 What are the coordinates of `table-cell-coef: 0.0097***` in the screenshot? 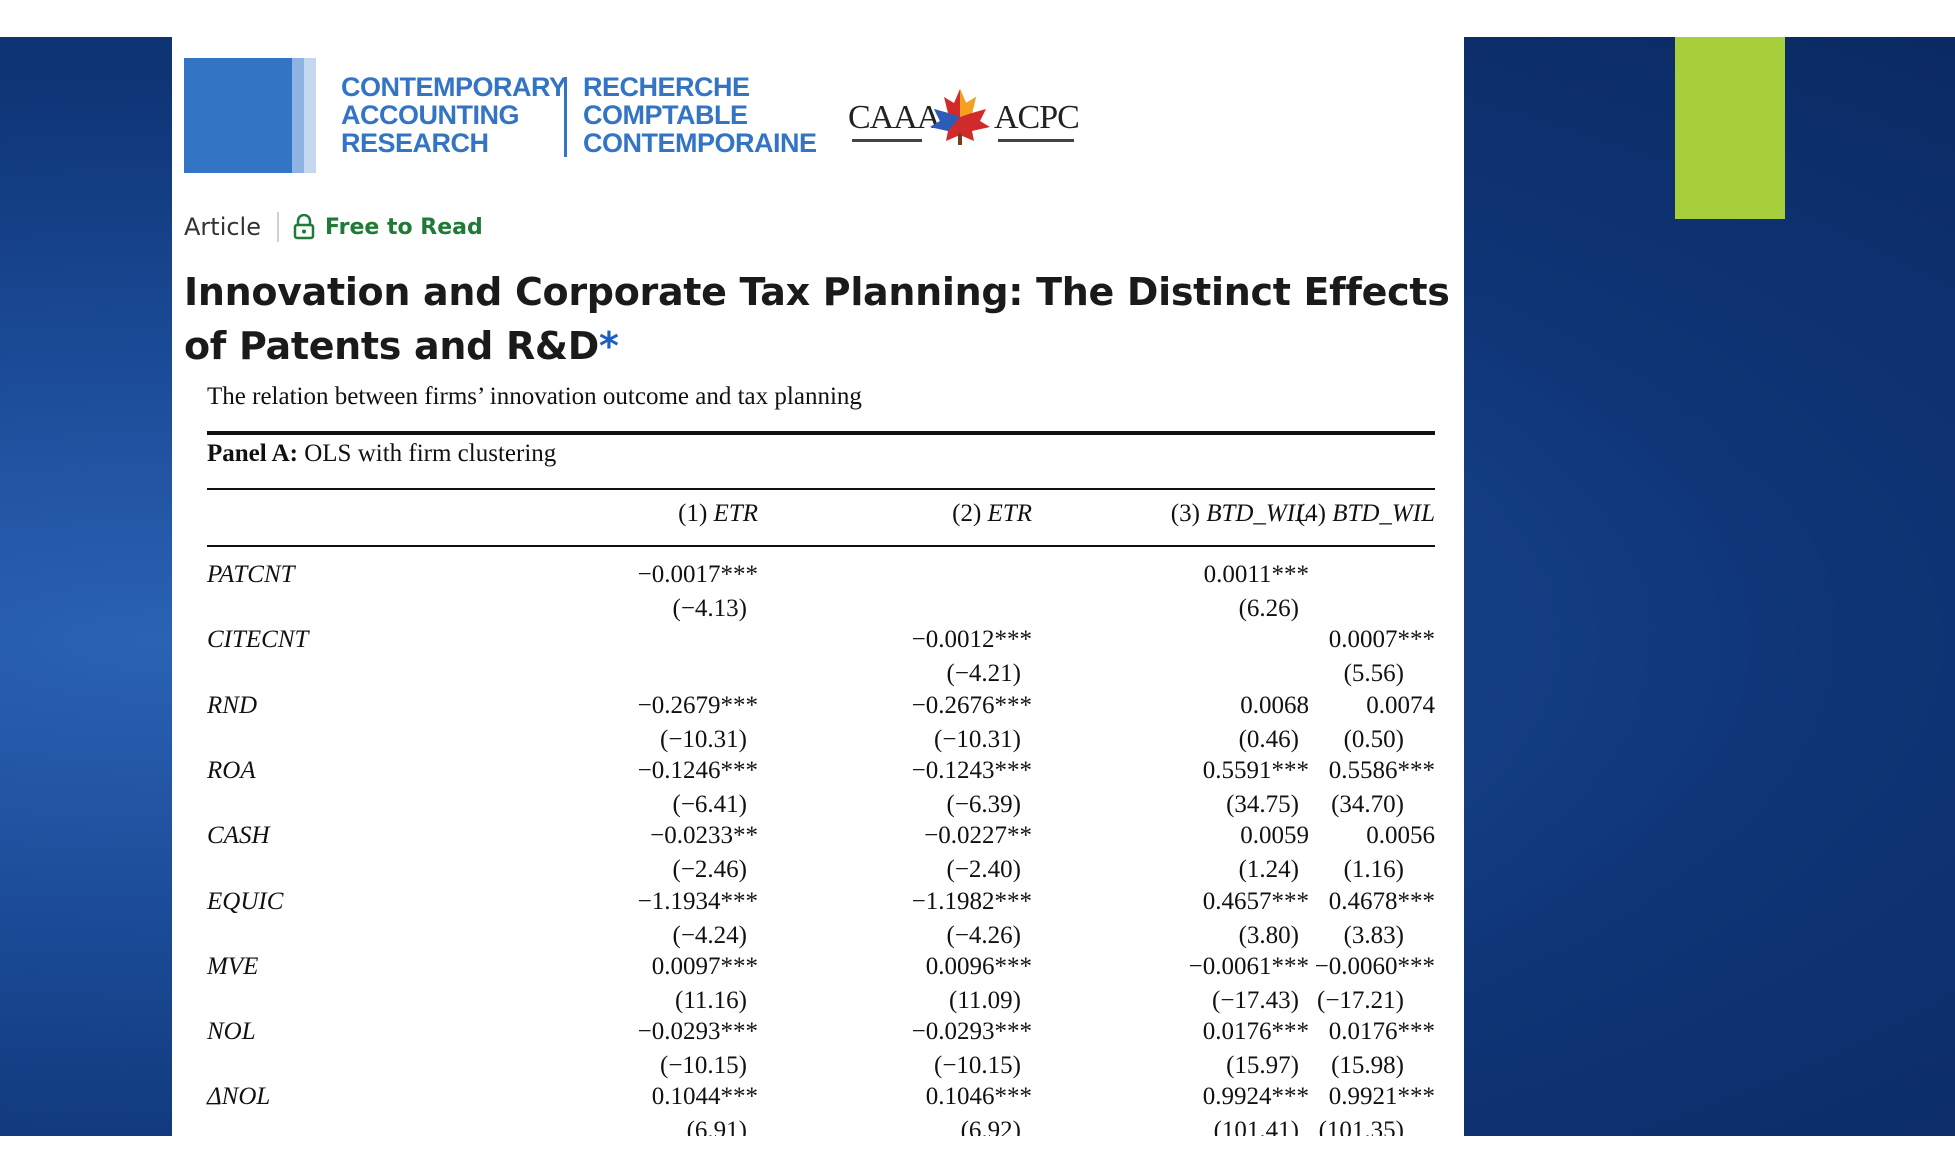 It's located at (704, 966).